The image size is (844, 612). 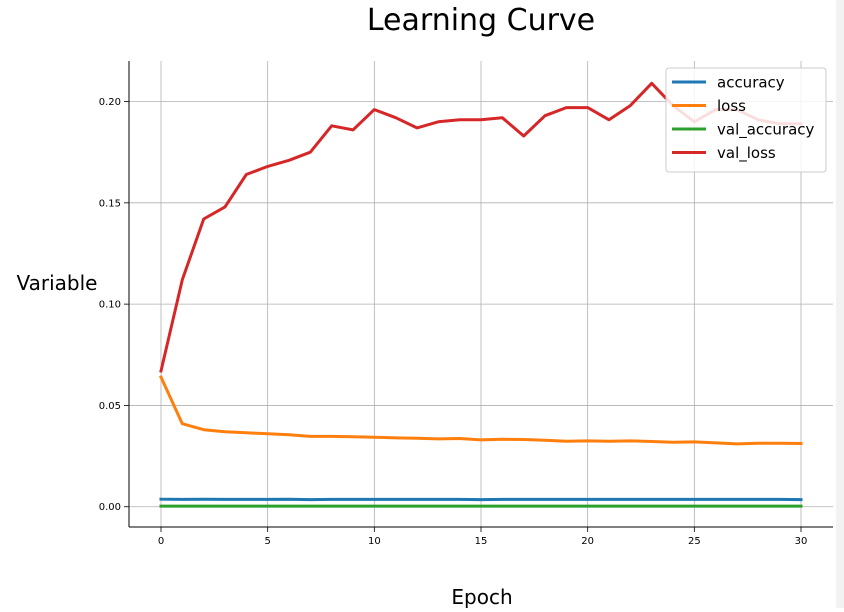 What do you see at coordinates (110, 507) in the screenshot?
I see `y-tick-label: 0.00` at bounding box center [110, 507].